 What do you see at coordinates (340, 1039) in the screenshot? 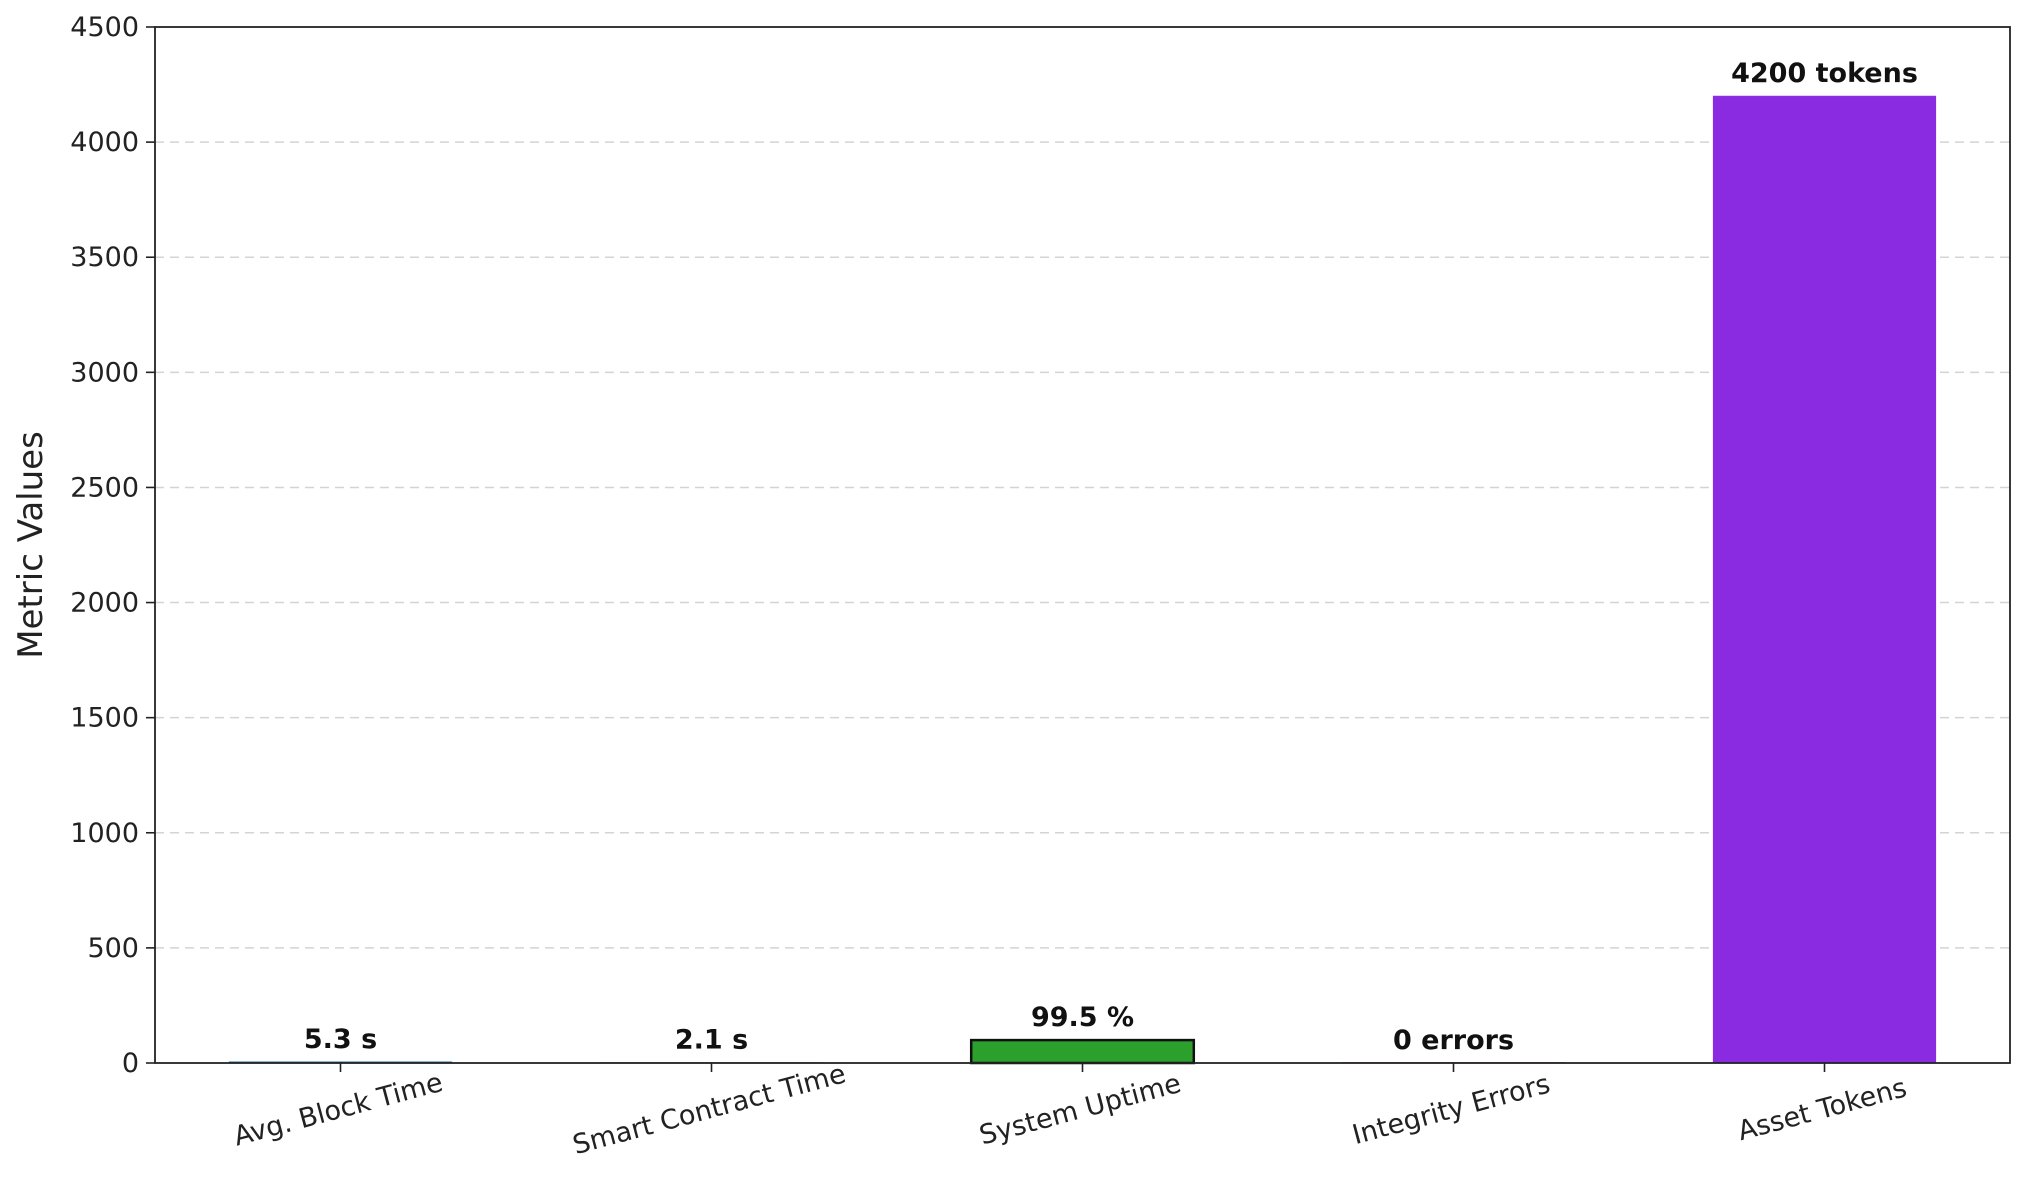
I see `bar-value-label: 5.3 s` at bounding box center [340, 1039].